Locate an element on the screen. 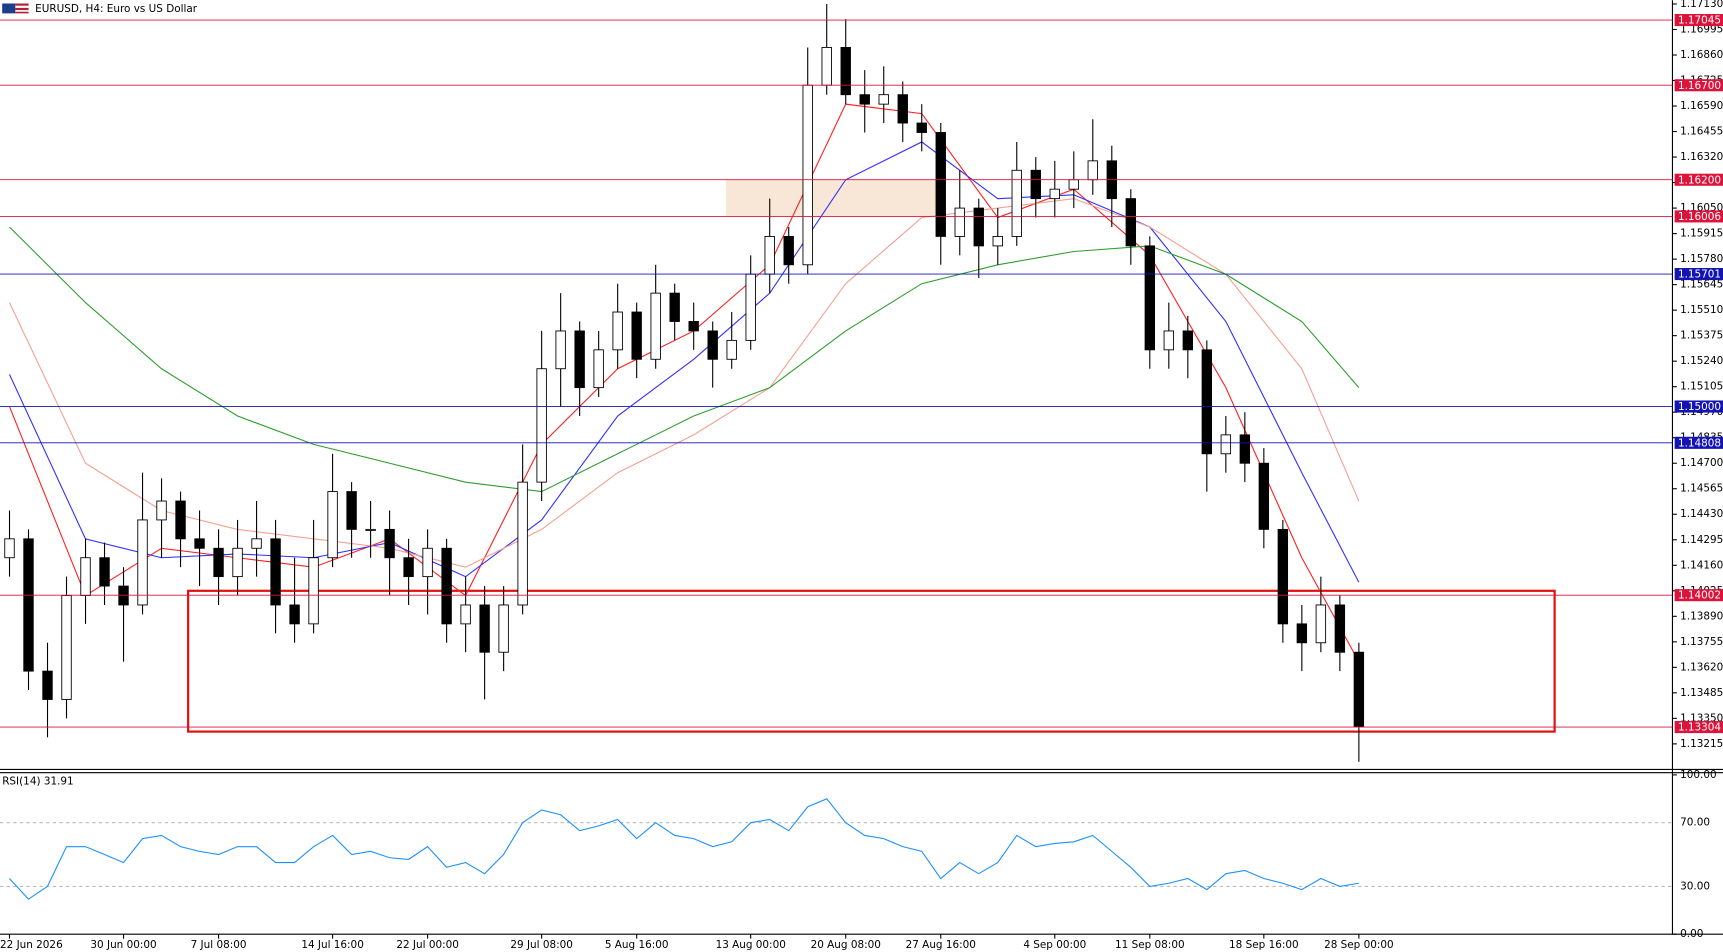  rsi-title: RSI(14) 31.91 is located at coordinates (37, 781).